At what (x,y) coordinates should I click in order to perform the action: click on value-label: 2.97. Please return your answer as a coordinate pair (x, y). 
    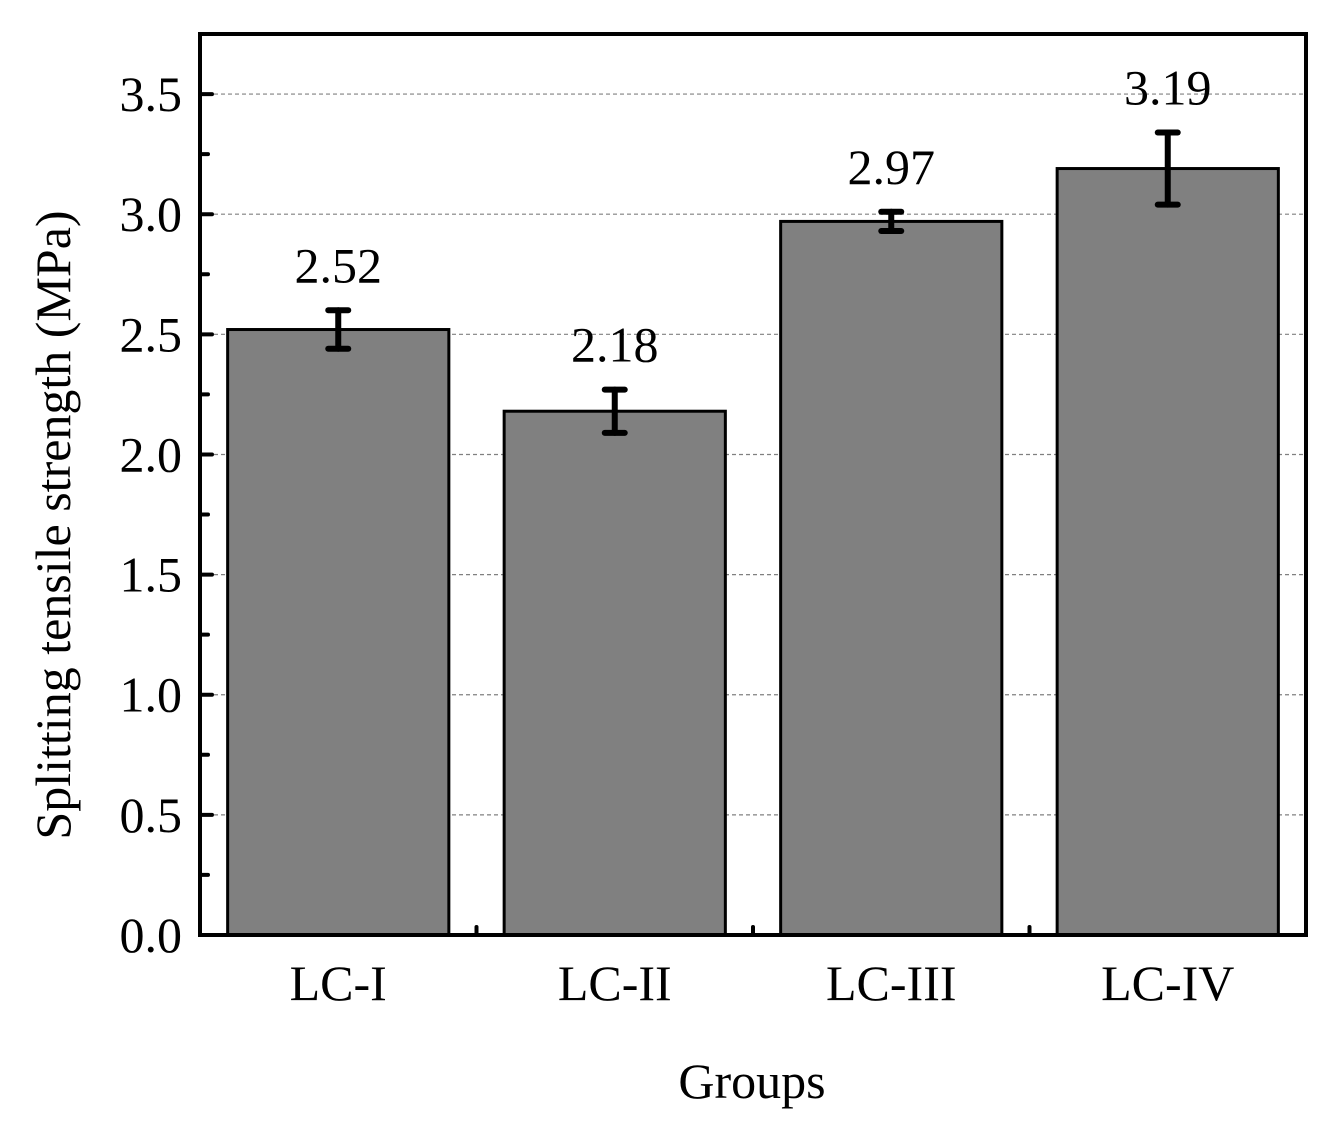
    Looking at the image, I should click on (892, 167).